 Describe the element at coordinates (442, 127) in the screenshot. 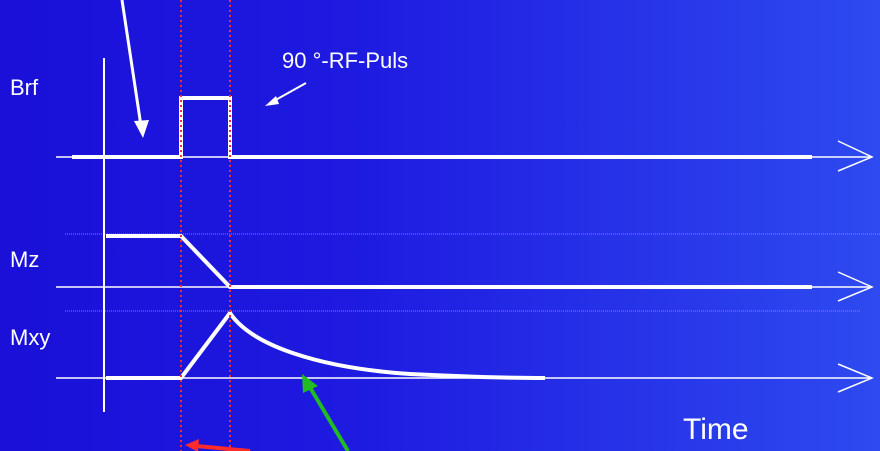

I see `brf-signal-trace` at that location.